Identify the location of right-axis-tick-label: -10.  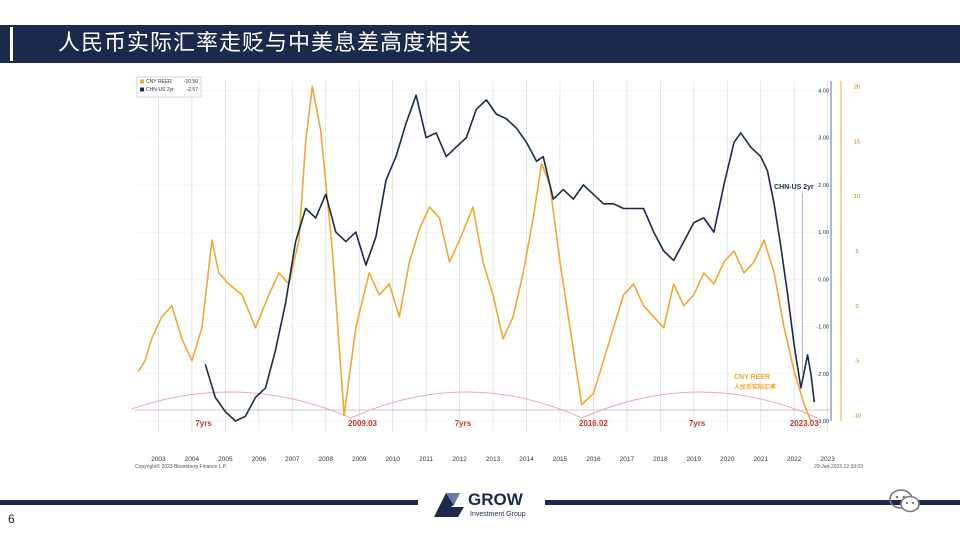
(857, 417).